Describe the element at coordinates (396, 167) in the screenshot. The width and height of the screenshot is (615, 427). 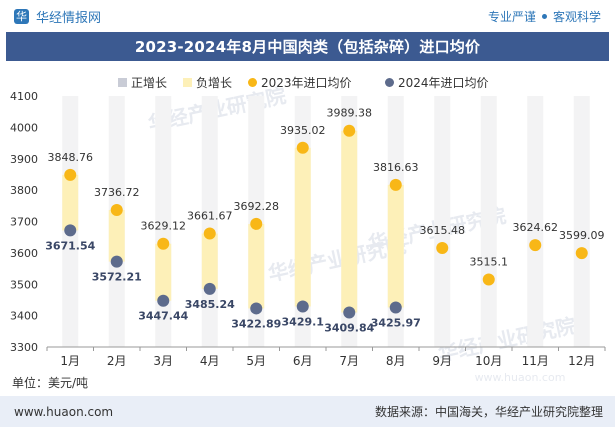
I see `data-label-2023: 3816.63` at that location.